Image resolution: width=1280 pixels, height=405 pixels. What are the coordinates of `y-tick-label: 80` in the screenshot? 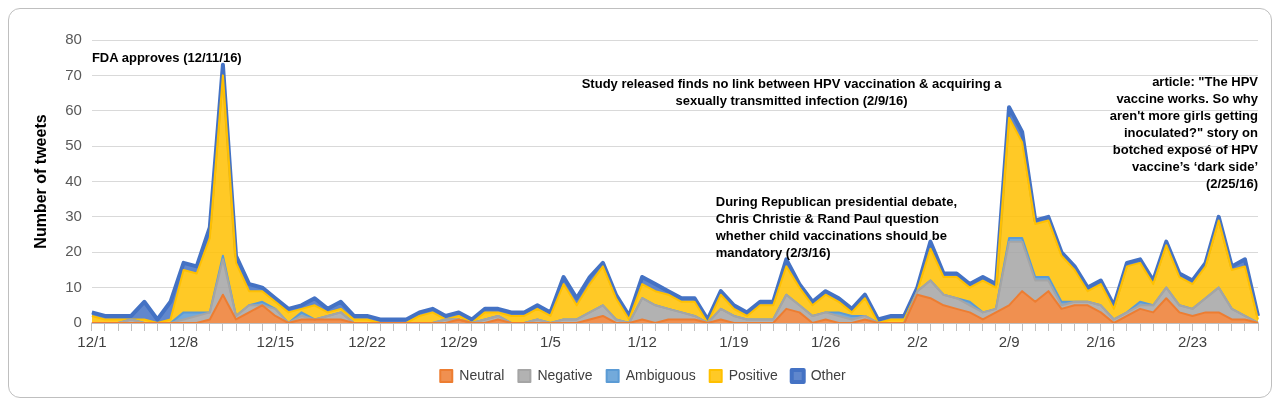 It's located at (73, 39).